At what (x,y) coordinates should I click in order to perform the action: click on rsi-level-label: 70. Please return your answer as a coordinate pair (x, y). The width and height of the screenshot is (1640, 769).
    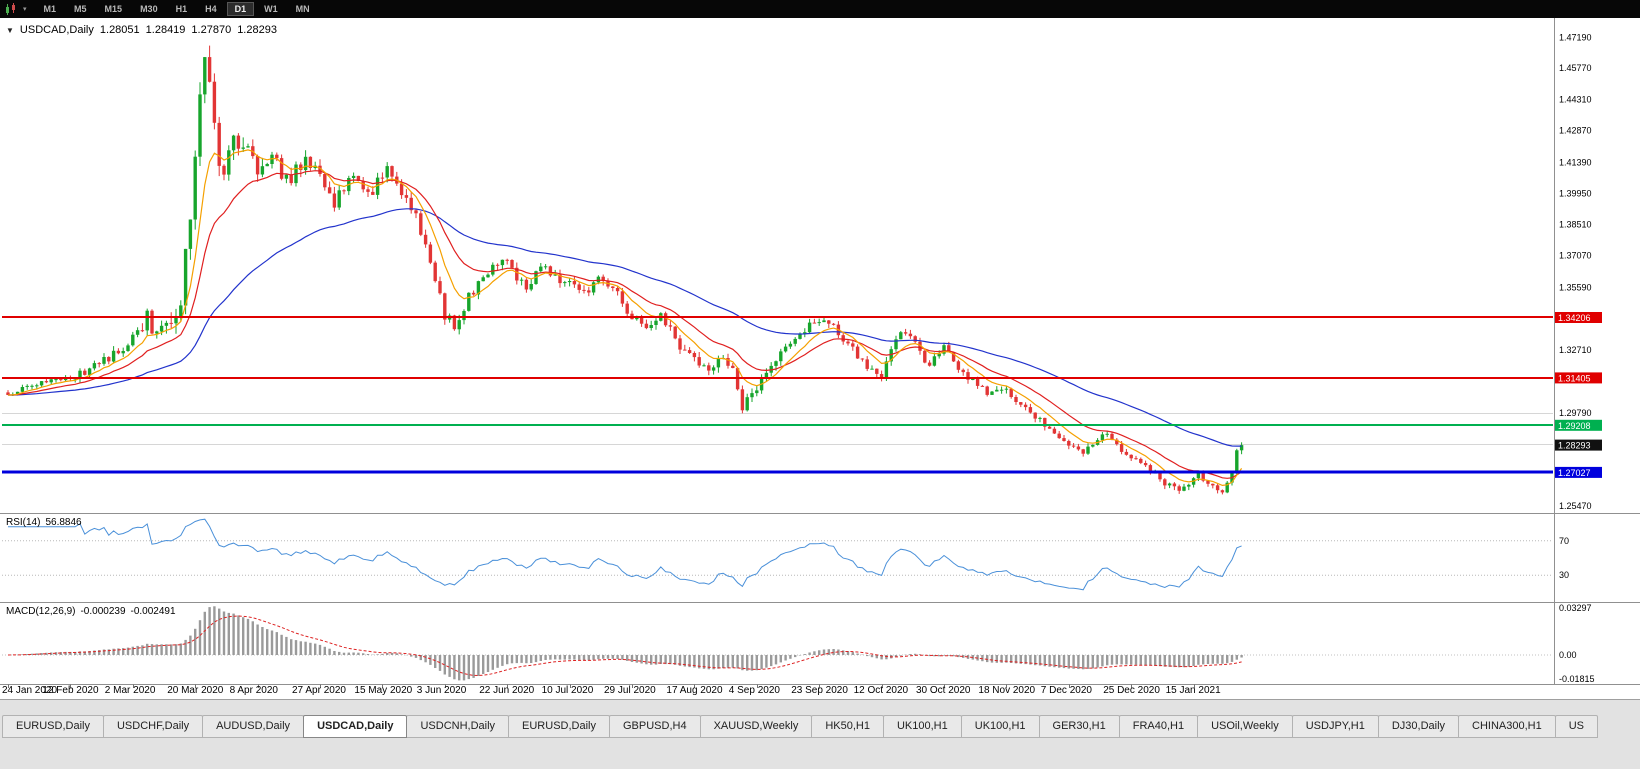
    Looking at the image, I should click on (1564, 541).